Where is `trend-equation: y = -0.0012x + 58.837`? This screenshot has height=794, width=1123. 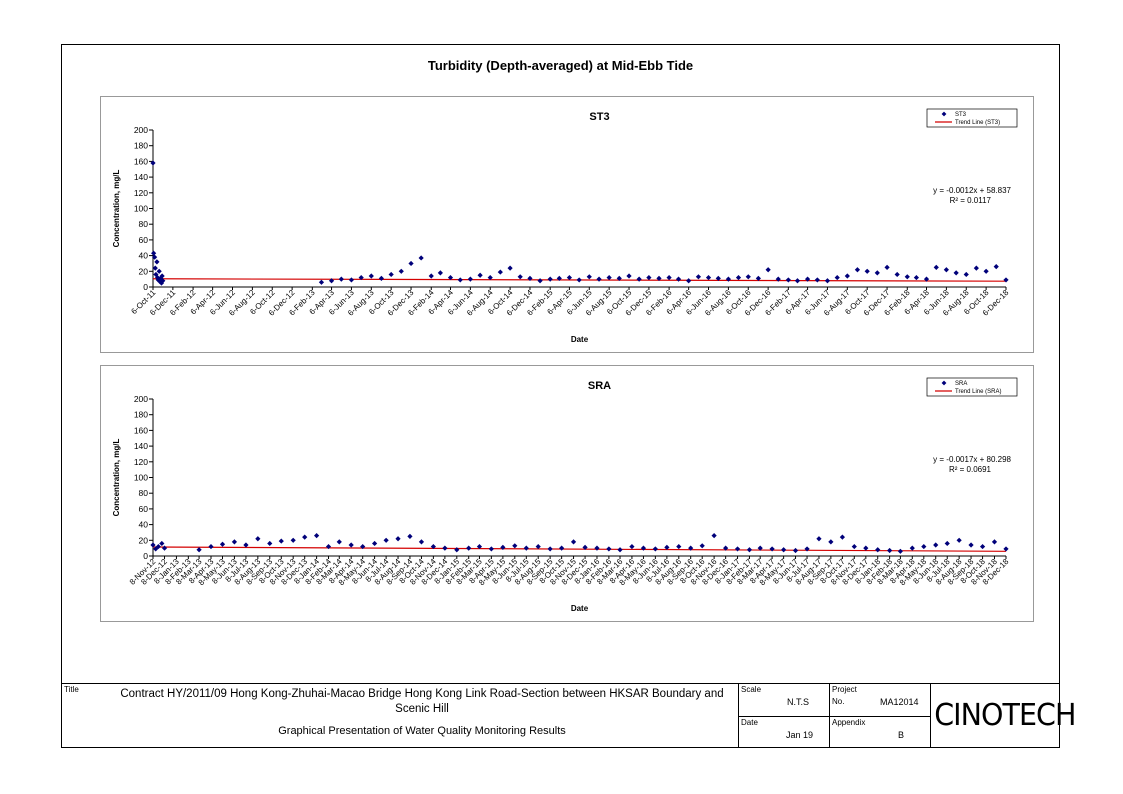
trend-equation: y = -0.0012x + 58.837 is located at coordinates (972, 190).